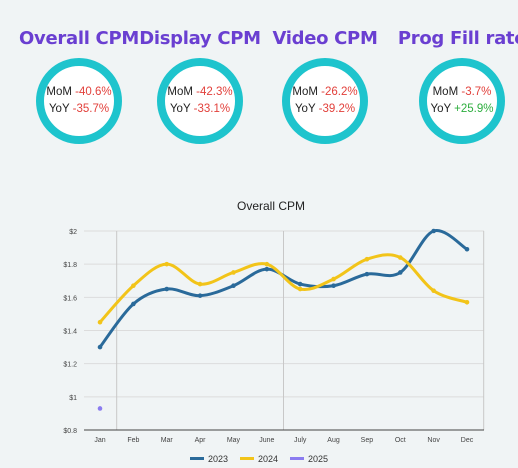 Image resolution: width=518 pixels, height=468 pixels. I want to click on y-tick-label: $2, so click(73, 232).